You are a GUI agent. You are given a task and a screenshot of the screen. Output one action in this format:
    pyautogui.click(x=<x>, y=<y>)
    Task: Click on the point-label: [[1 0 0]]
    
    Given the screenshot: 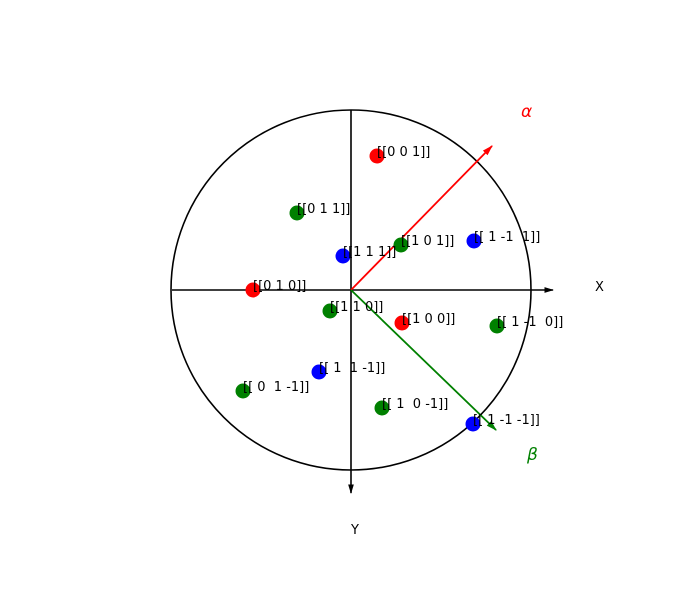 What is the action you would take?
    pyautogui.click(x=428, y=319)
    